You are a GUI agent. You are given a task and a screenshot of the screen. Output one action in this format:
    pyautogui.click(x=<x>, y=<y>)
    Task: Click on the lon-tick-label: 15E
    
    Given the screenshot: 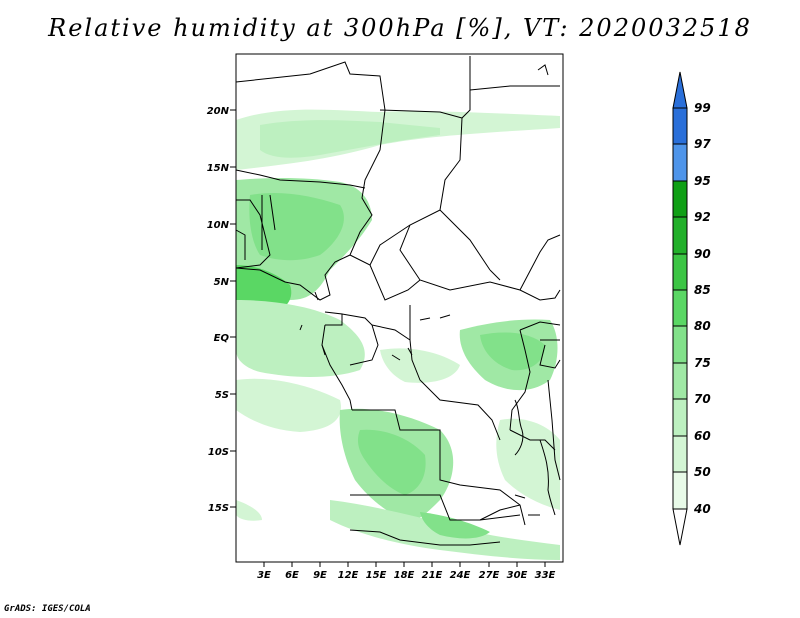 What is the action you would take?
    pyautogui.click(x=376, y=575)
    